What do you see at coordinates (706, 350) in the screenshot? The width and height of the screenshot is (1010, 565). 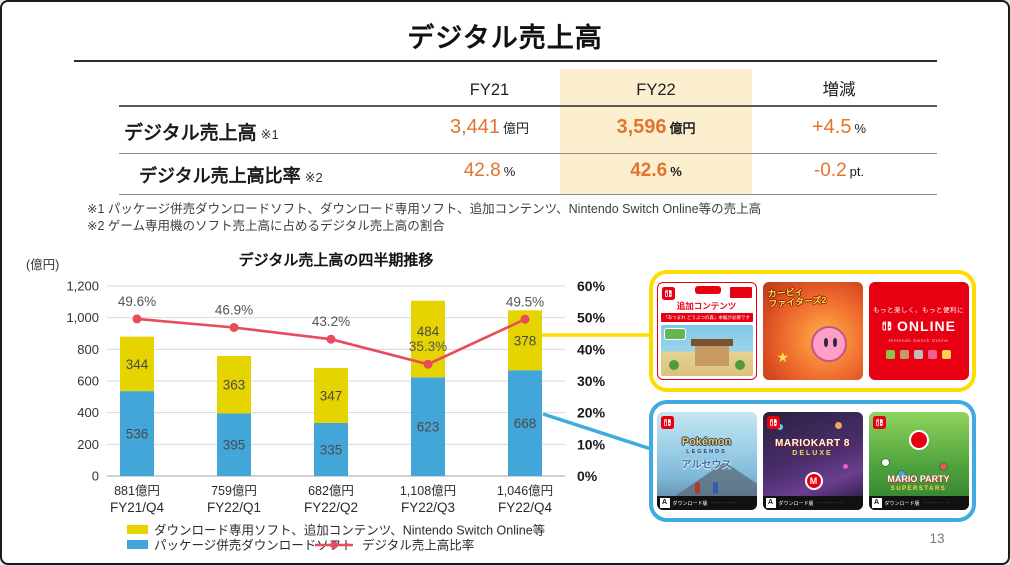 I see `animal-crossing-artwork` at bounding box center [706, 350].